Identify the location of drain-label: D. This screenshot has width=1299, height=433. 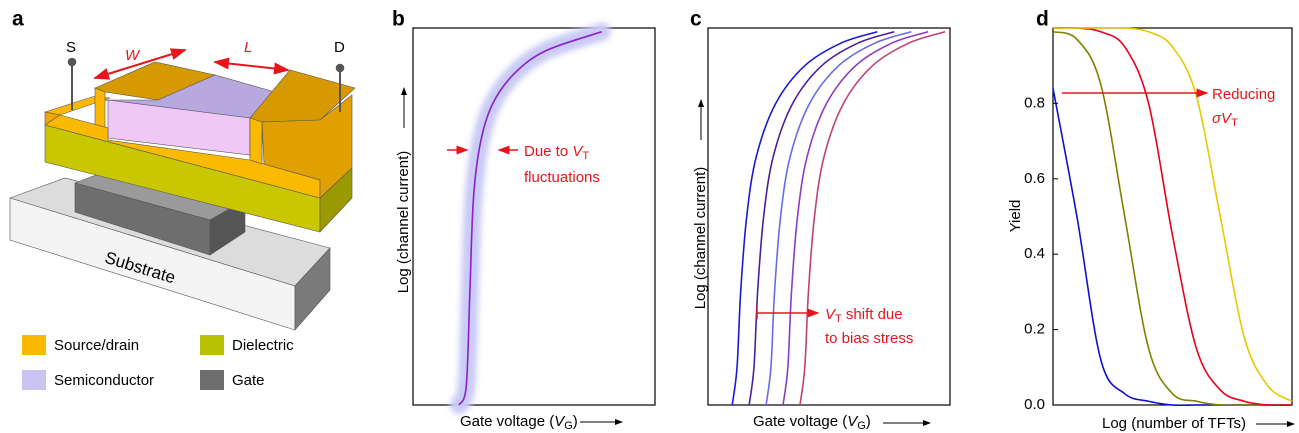
(339, 47).